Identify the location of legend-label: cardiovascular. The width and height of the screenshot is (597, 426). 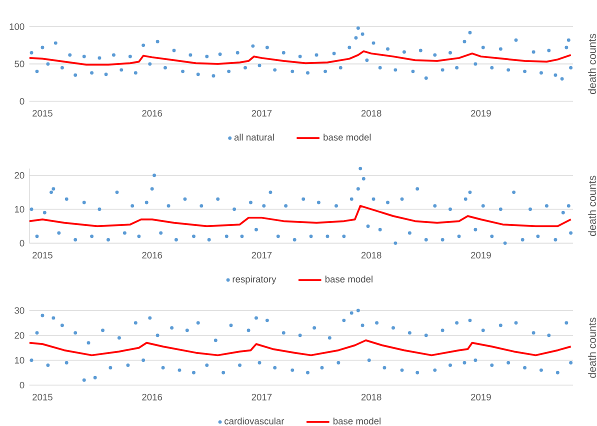
(254, 420).